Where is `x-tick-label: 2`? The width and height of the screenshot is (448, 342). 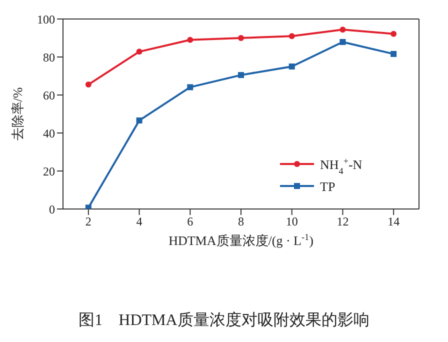
x-tick-label: 2 is located at coordinates (88, 221).